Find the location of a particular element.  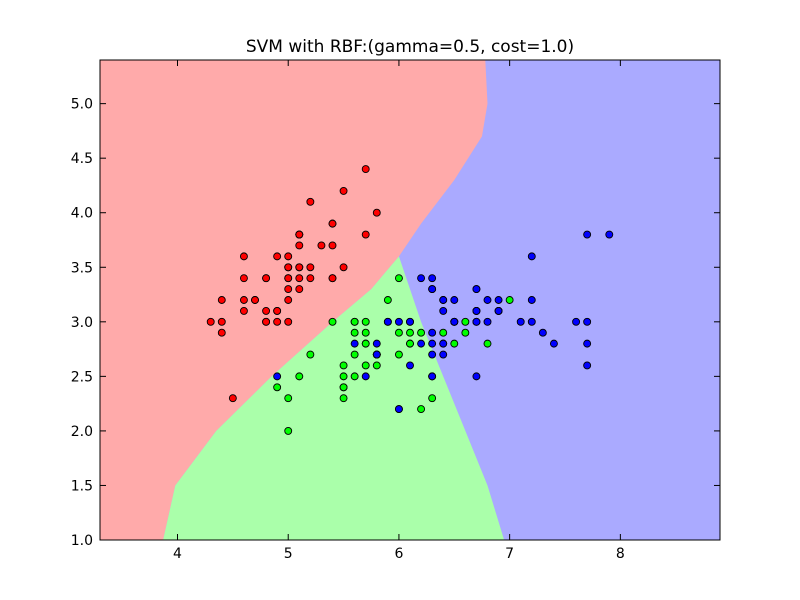

y-tick-label: 3.5 is located at coordinates (82, 268).